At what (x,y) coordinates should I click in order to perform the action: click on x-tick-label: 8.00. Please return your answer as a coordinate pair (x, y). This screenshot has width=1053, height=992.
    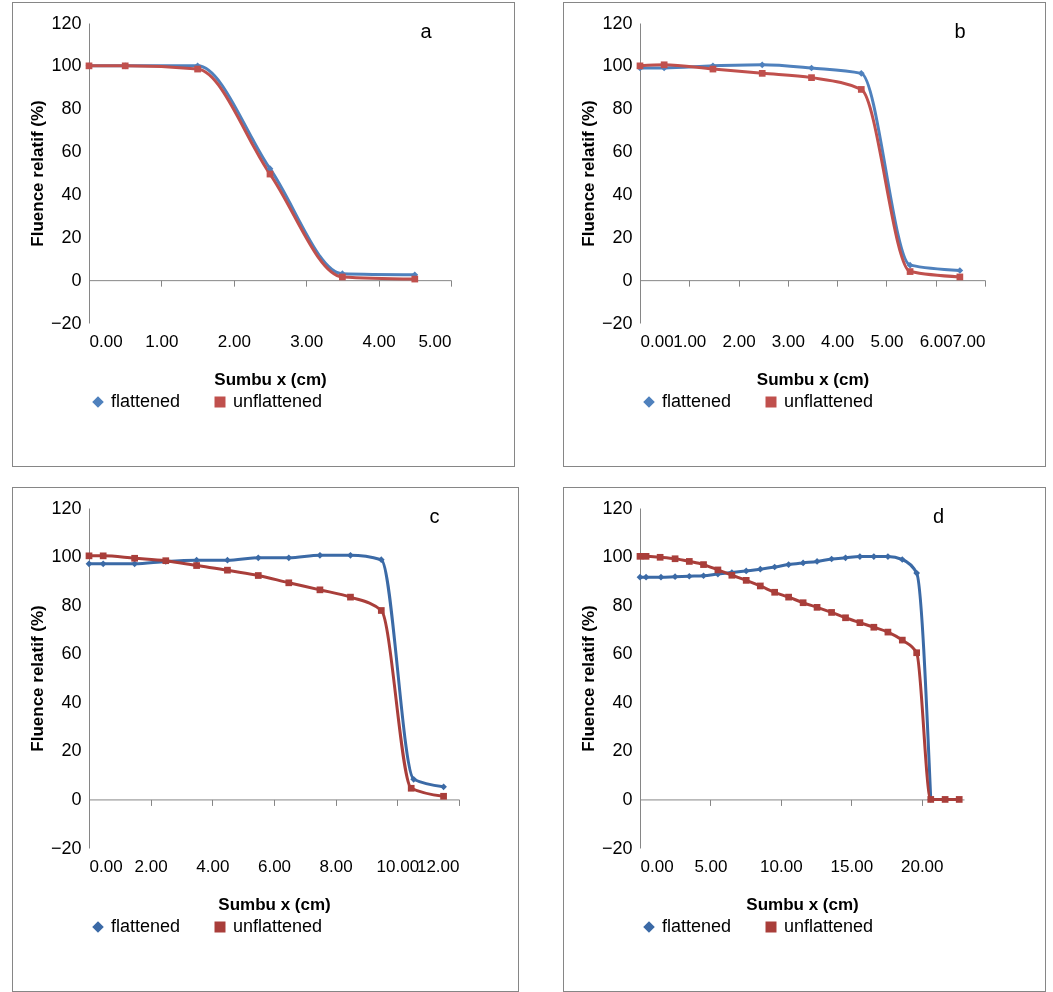
    Looking at the image, I should click on (336, 866).